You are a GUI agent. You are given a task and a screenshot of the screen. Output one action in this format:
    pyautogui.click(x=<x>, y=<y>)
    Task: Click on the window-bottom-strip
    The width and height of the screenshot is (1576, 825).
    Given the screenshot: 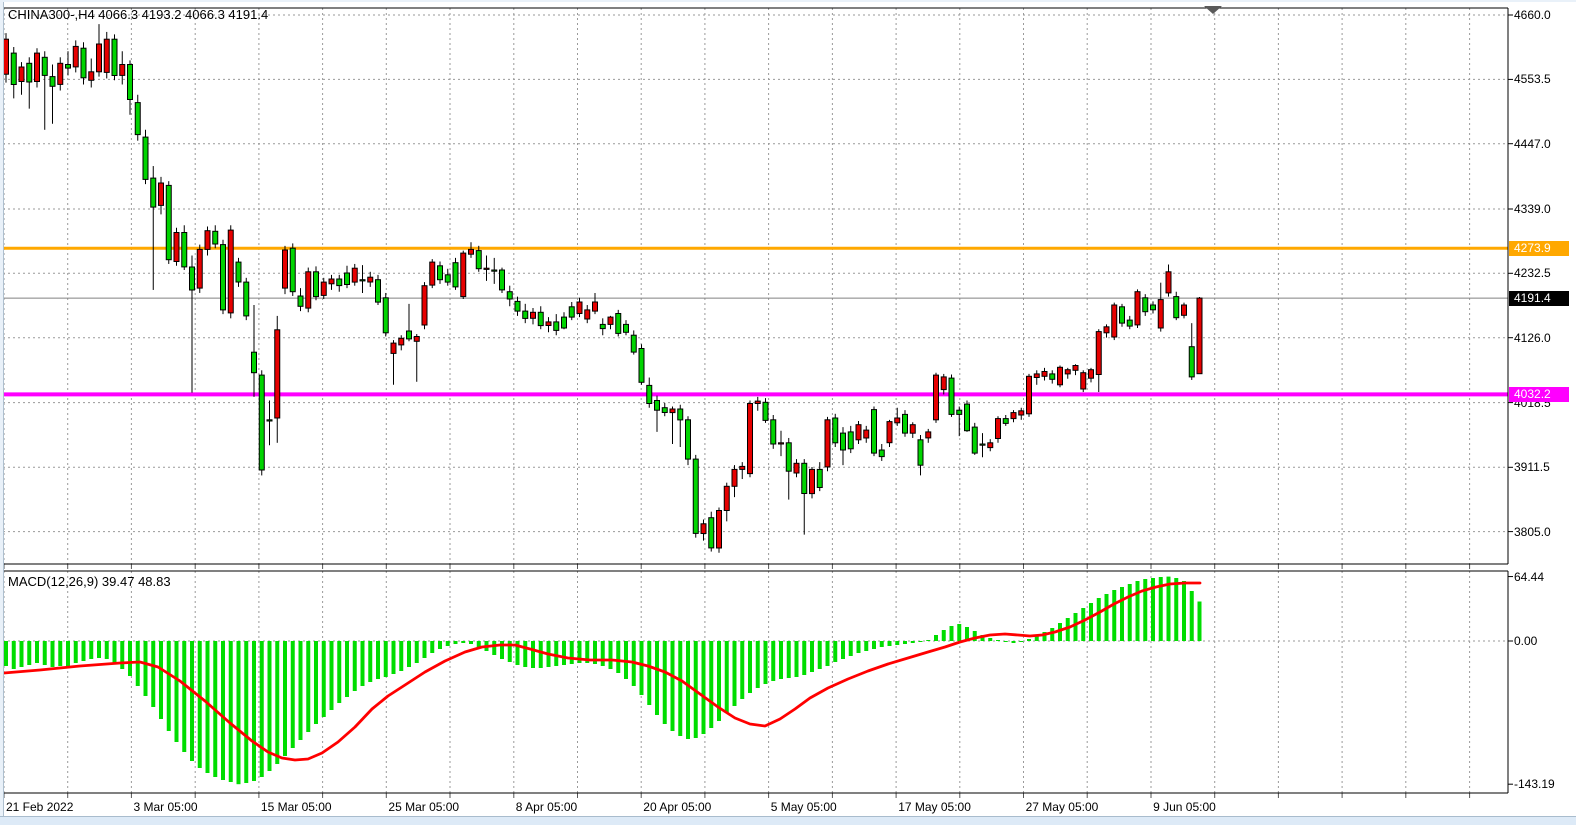 What is the action you would take?
    pyautogui.click(x=788, y=820)
    